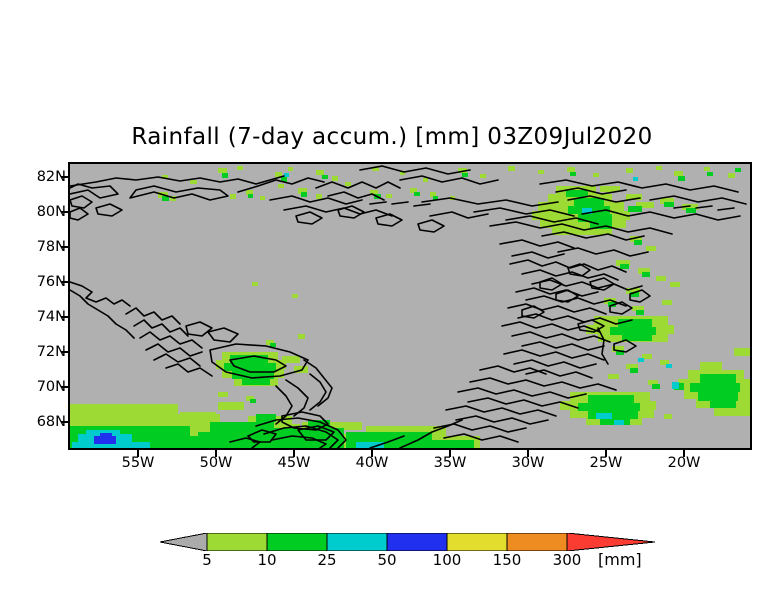  I want to click on y-tick-label-78n: 78N, so click(51, 247).